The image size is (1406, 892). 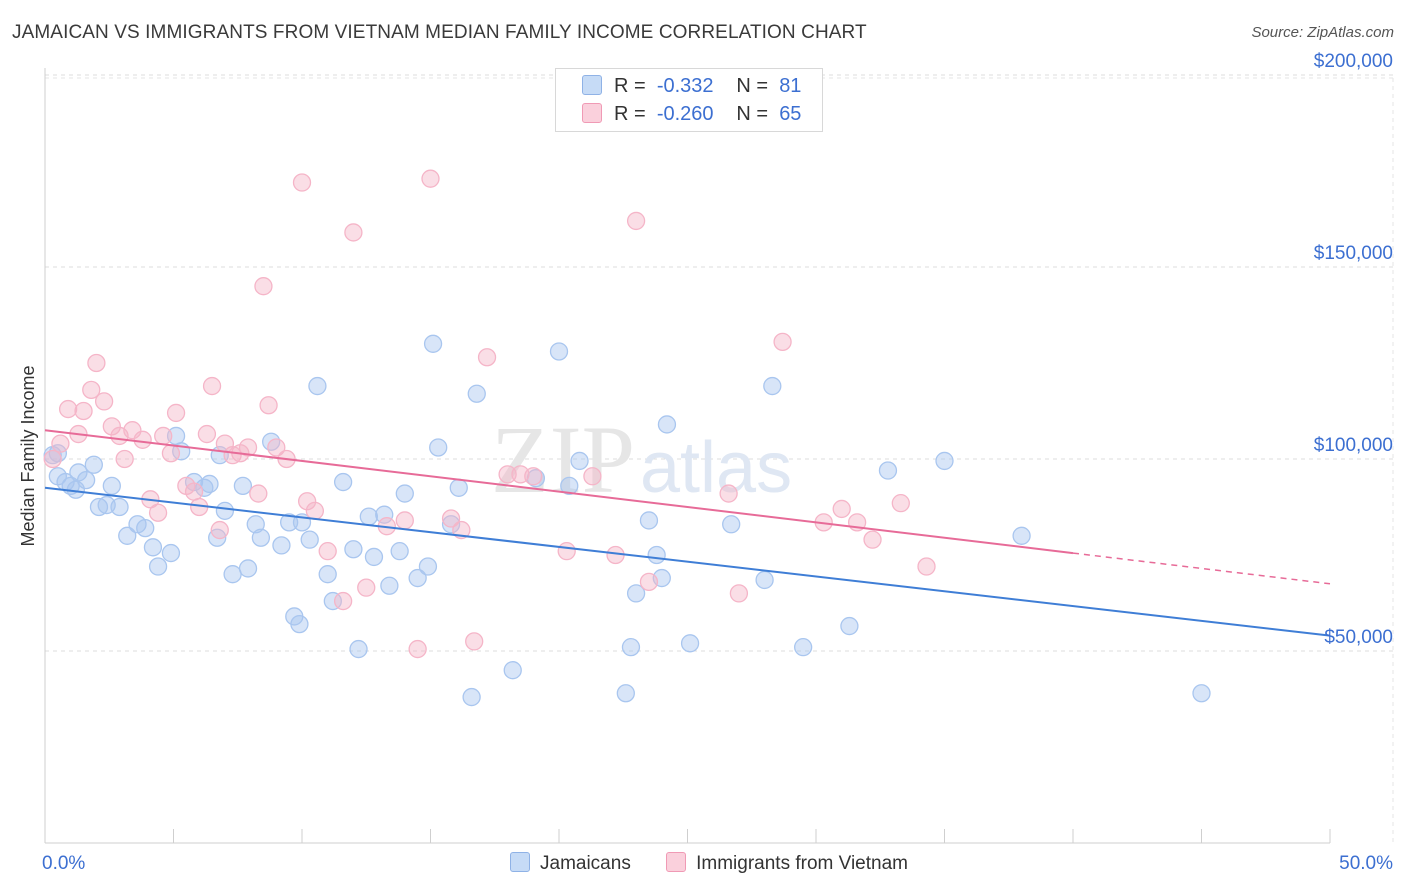 I want to click on x-tick-label-max: 50.0%, so click(x=1366, y=863).